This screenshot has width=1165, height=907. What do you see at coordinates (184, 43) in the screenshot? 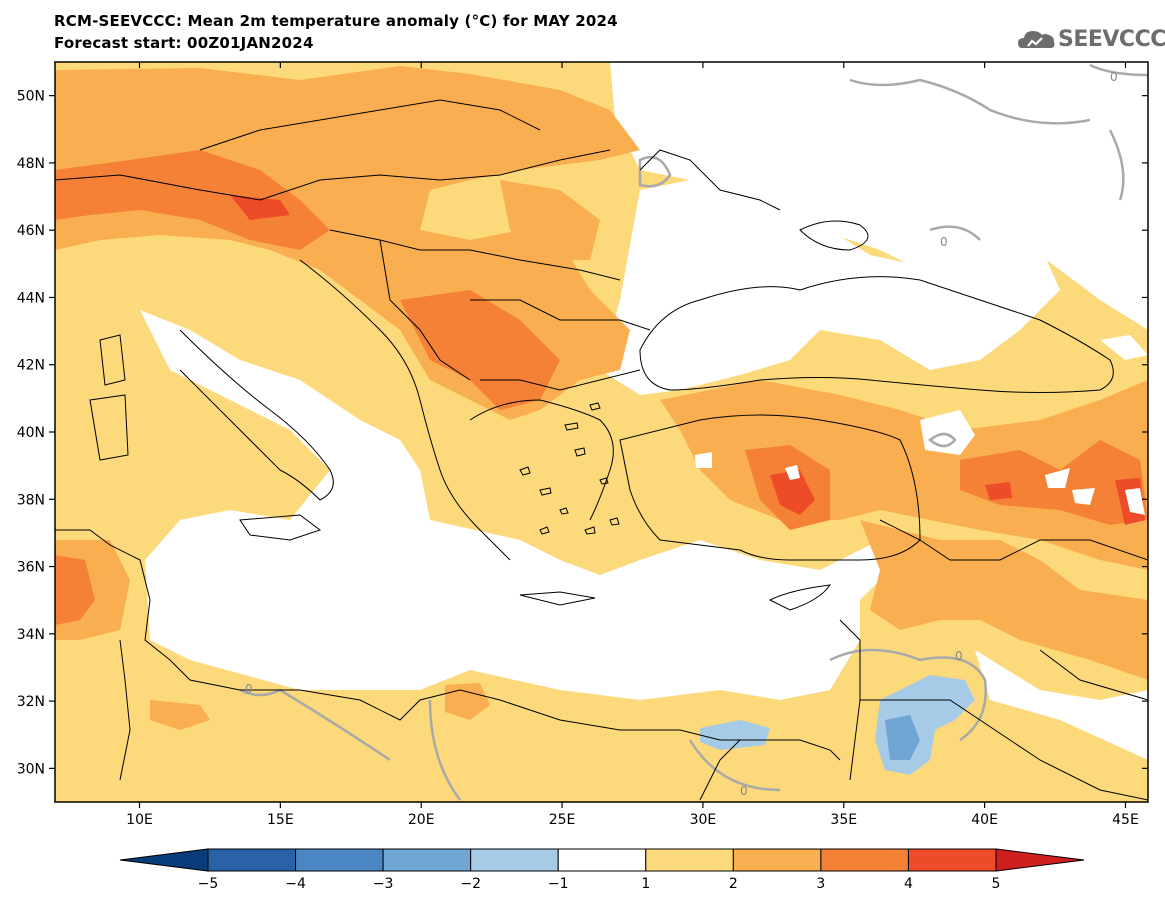
I see `forecast-start: Forecast start: 00Z01JAN2024` at bounding box center [184, 43].